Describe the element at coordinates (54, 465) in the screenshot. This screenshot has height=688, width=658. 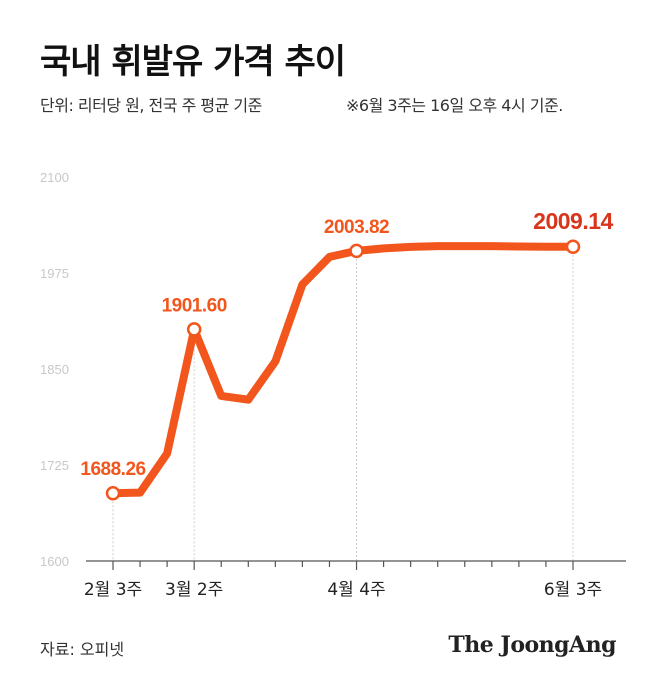
I see `y-tick-label: 1725` at that location.